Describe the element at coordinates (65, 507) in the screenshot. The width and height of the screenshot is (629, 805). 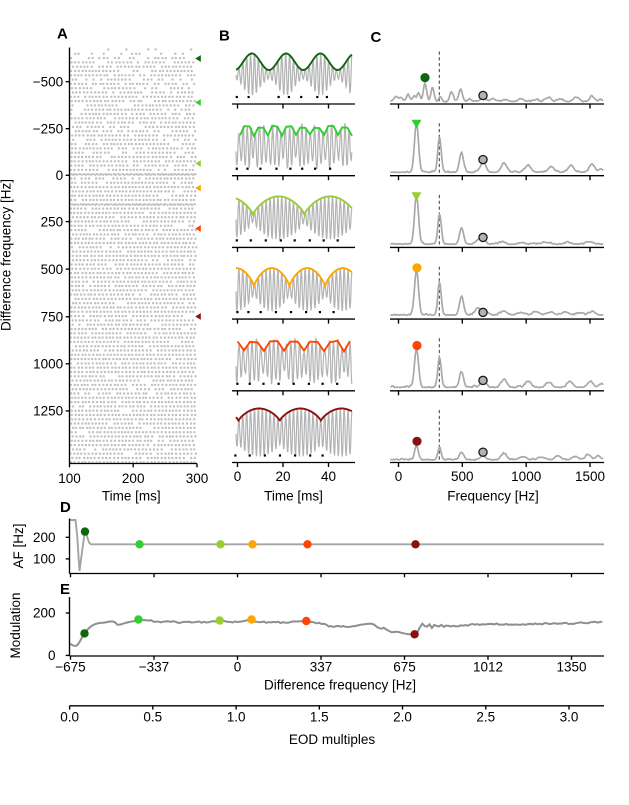
I see `svg-text: D` at that location.